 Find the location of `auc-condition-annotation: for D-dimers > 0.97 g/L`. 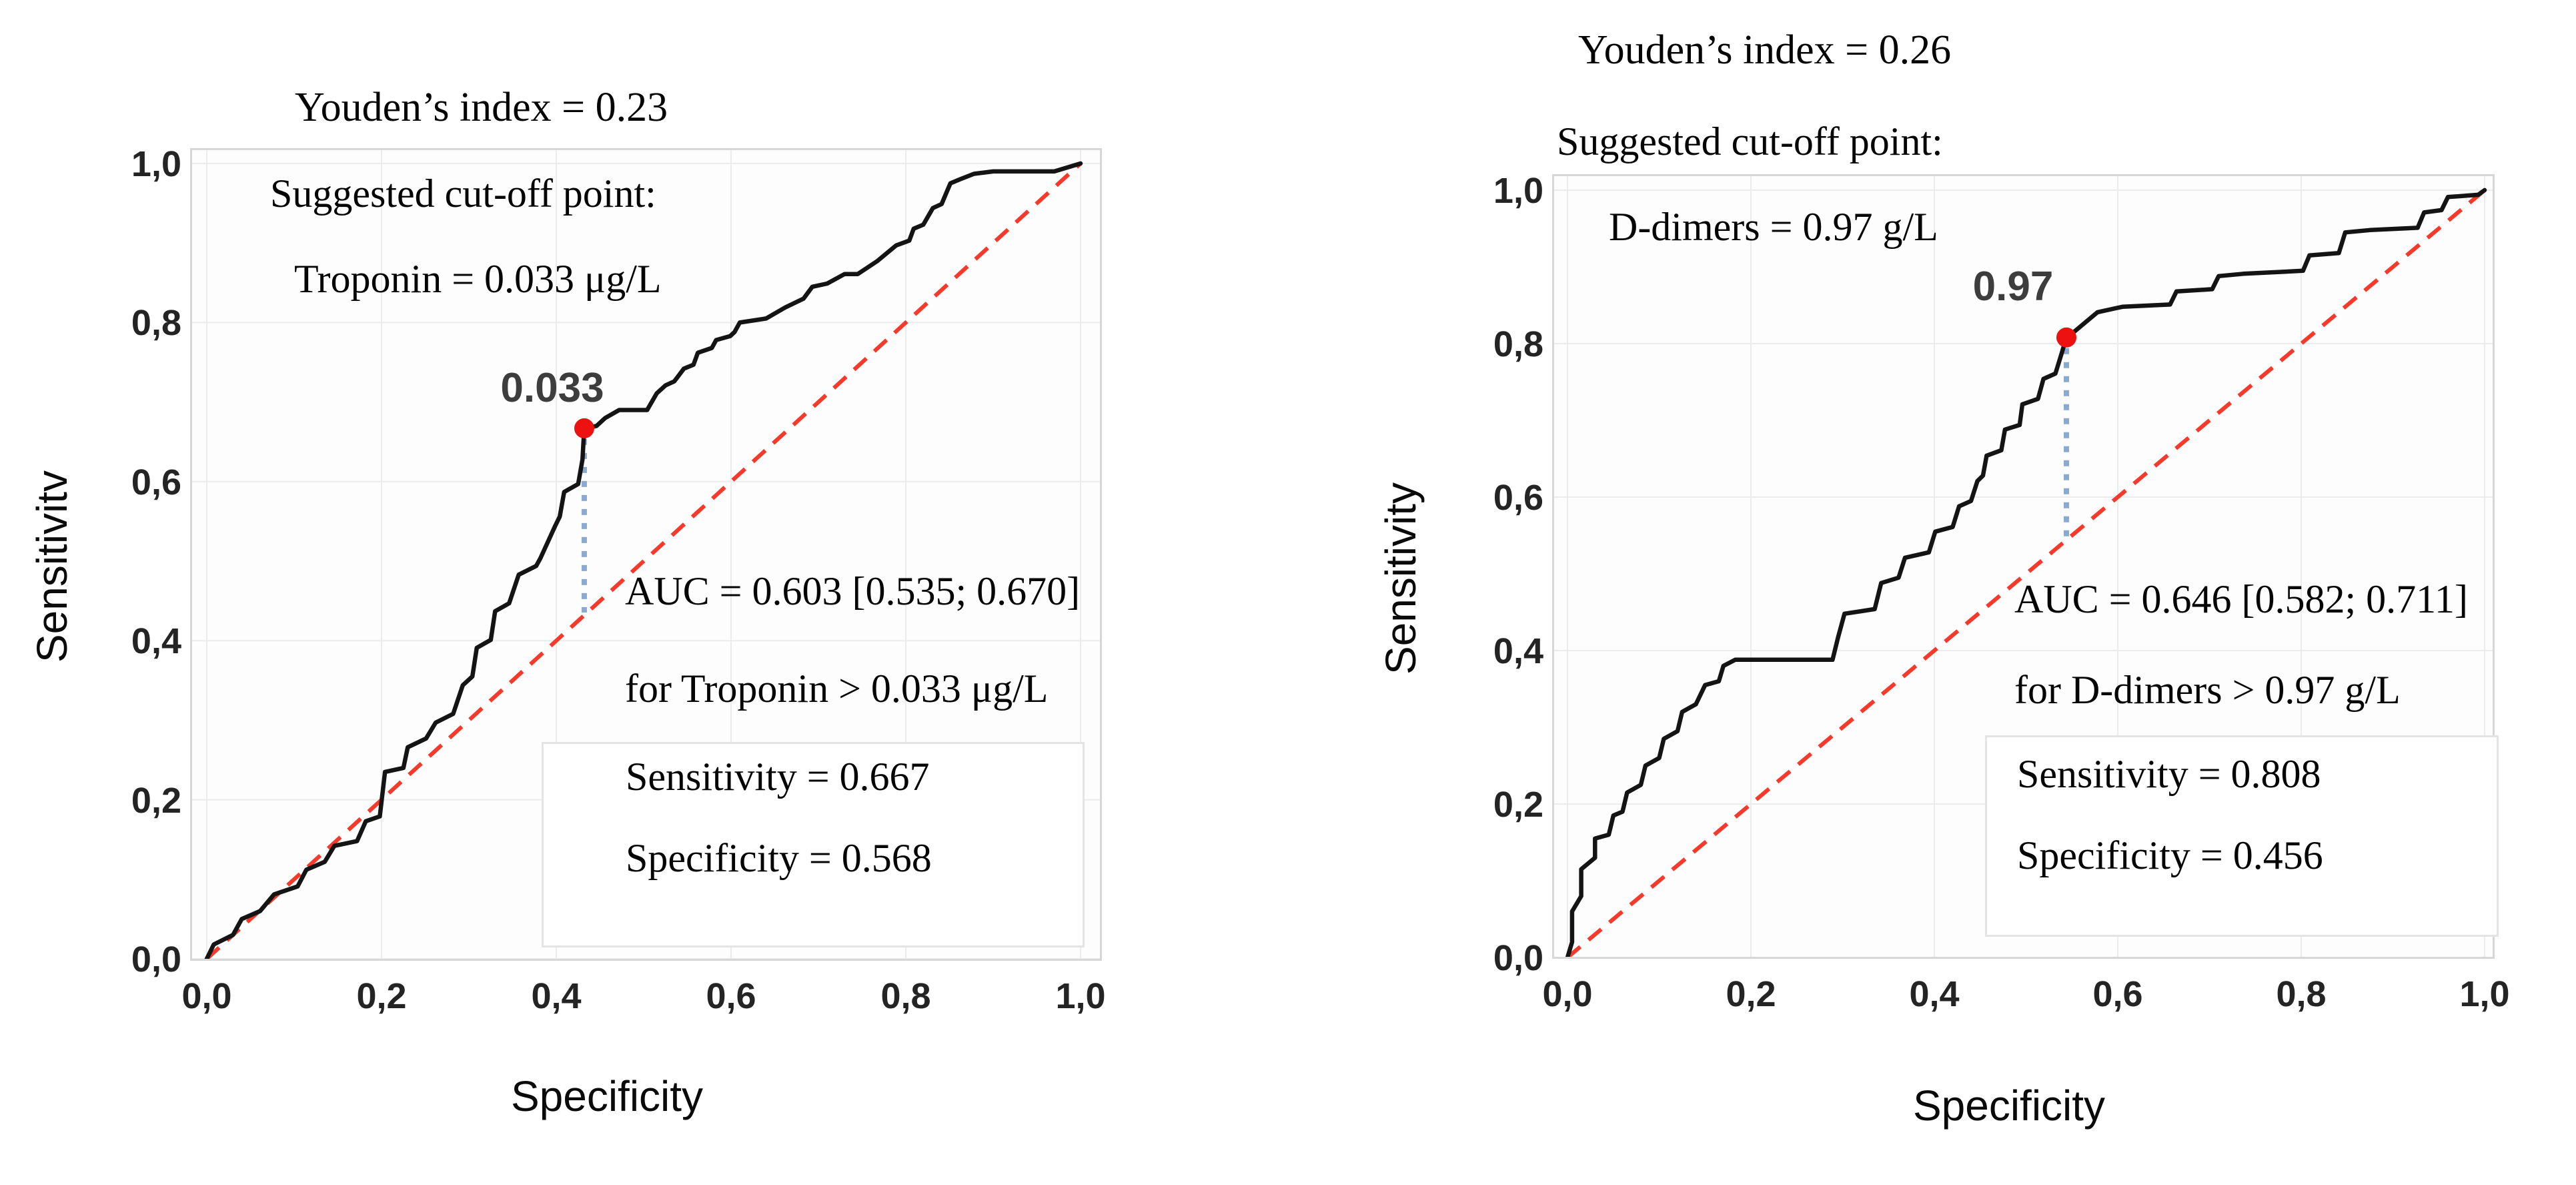

auc-condition-annotation: for D-dimers > 0.97 g/L is located at coordinates (2207, 690).